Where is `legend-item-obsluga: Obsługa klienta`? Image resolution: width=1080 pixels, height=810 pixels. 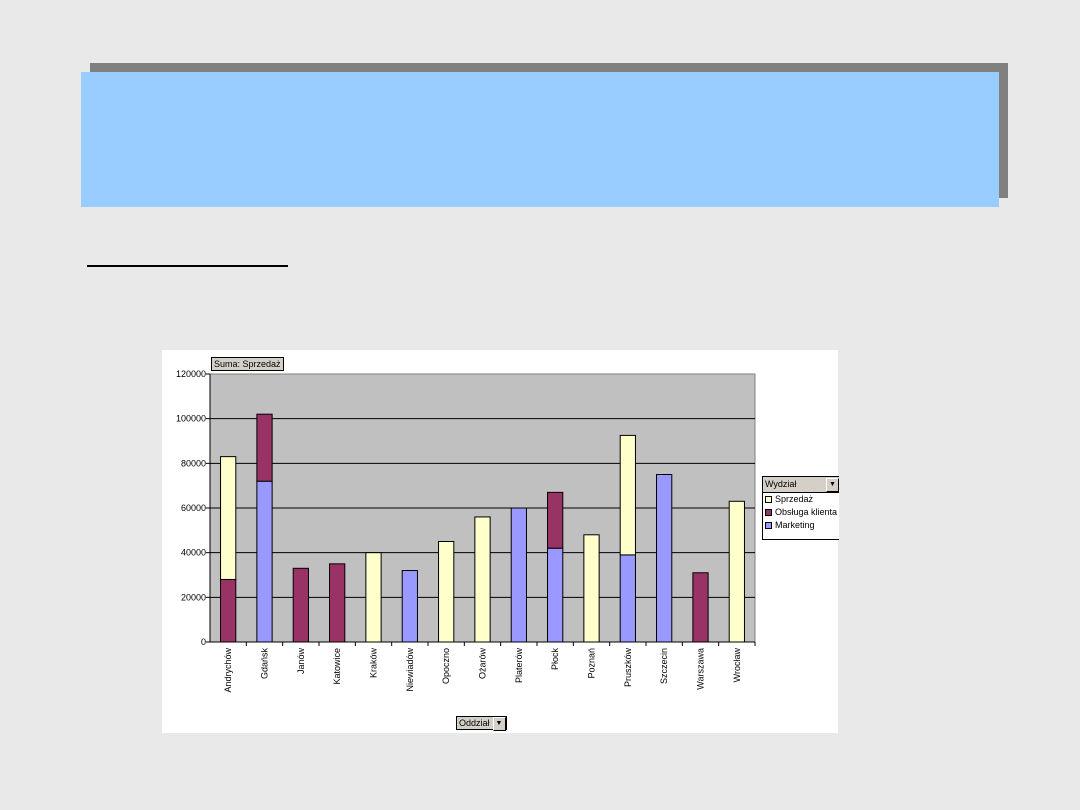 legend-item-obsluga: Obsługa klienta is located at coordinates (801, 512).